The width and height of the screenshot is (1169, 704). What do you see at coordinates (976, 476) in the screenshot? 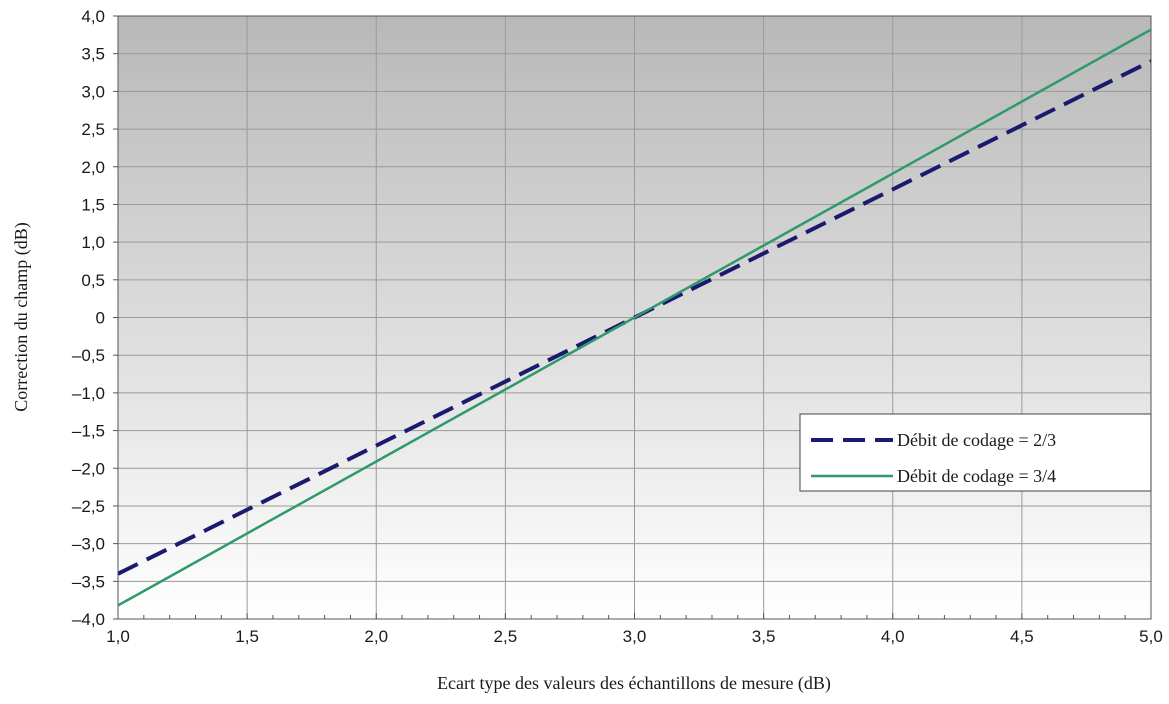
I see `legend-label-2: Débit de codage = 3/4` at bounding box center [976, 476].